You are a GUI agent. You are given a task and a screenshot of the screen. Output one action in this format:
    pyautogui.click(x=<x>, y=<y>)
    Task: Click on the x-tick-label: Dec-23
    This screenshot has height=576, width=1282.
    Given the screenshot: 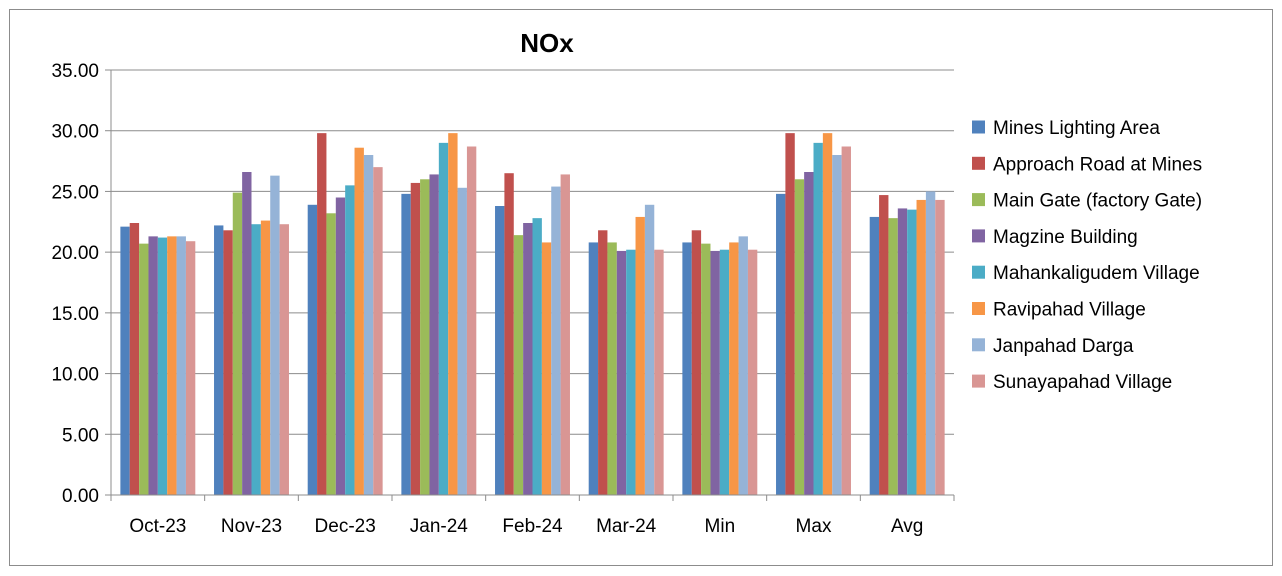 What is the action you would take?
    pyautogui.click(x=345, y=526)
    